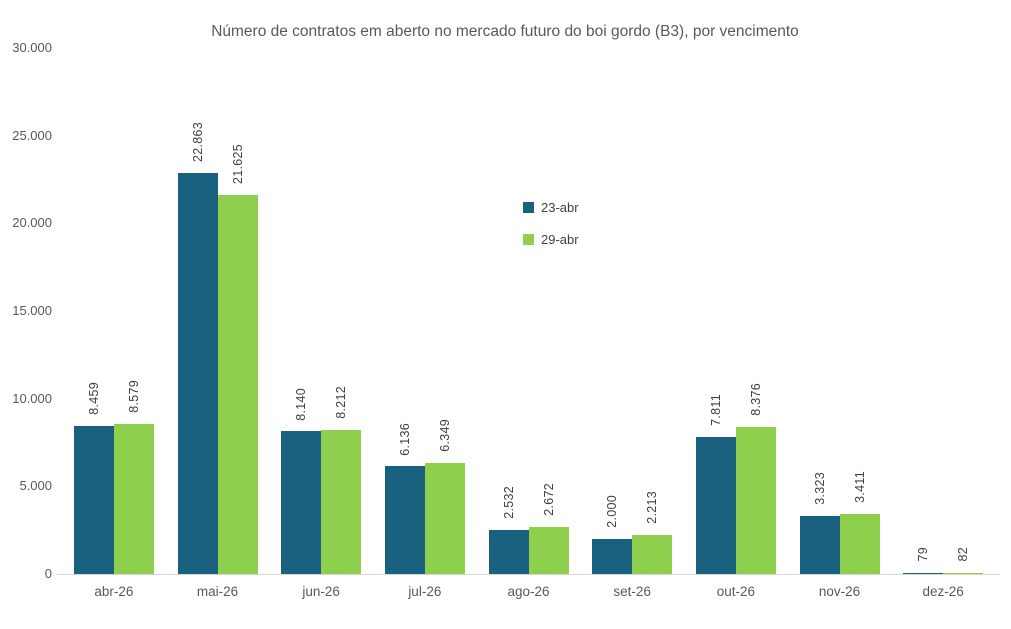  What do you see at coordinates (32, 135) in the screenshot?
I see `y-tick-label: 25.000` at bounding box center [32, 135].